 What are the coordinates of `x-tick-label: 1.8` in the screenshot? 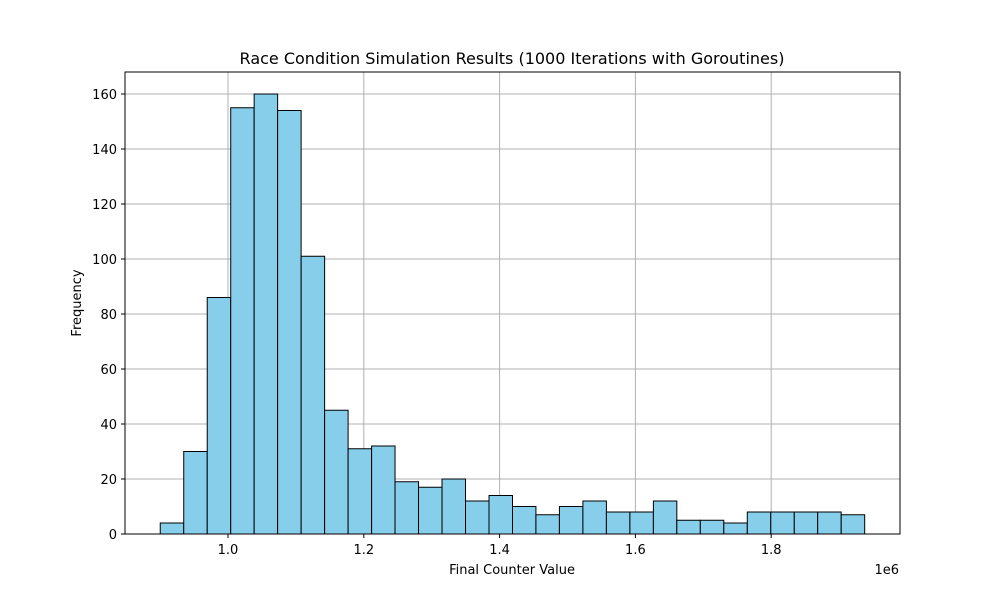 It's located at (771, 550).